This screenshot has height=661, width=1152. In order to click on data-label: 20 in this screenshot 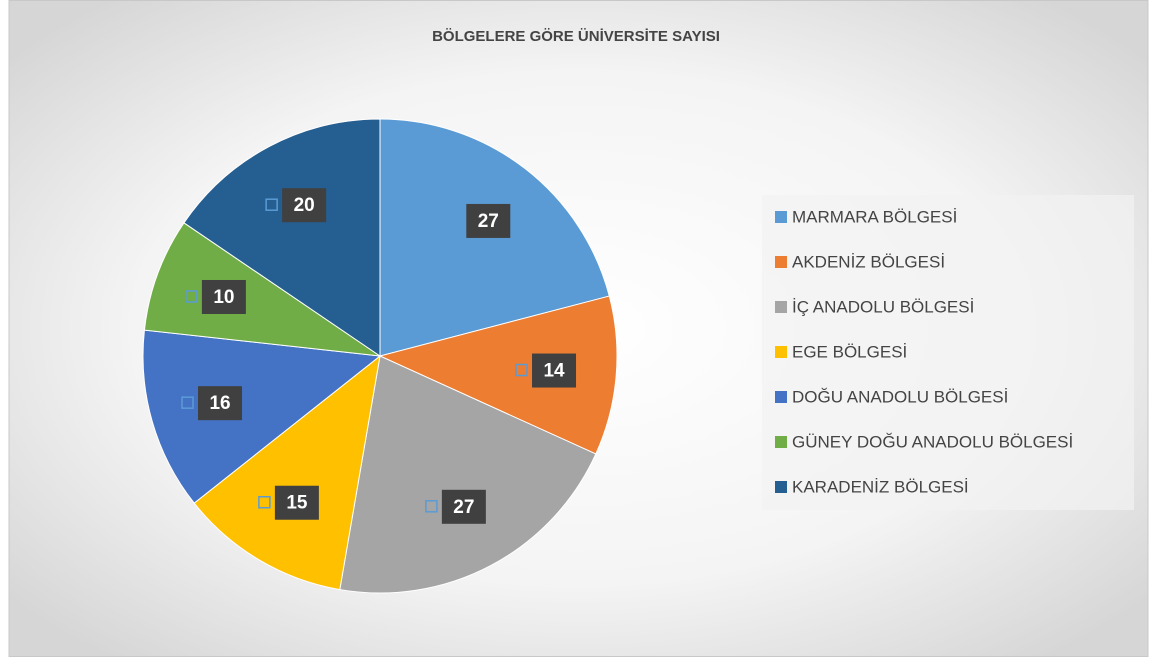, I will do `click(304, 205)`.